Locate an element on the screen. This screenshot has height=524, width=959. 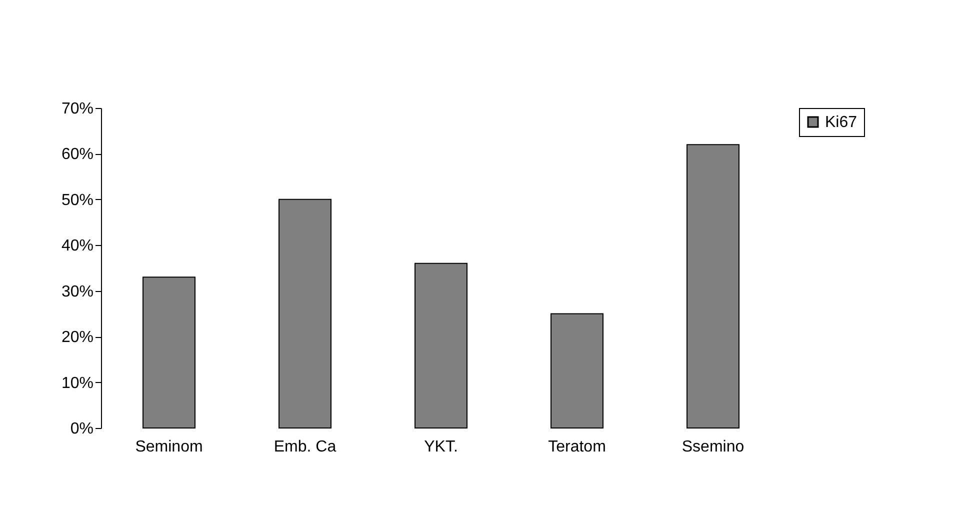
x-tick-label: YKT. is located at coordinates (441, 447).